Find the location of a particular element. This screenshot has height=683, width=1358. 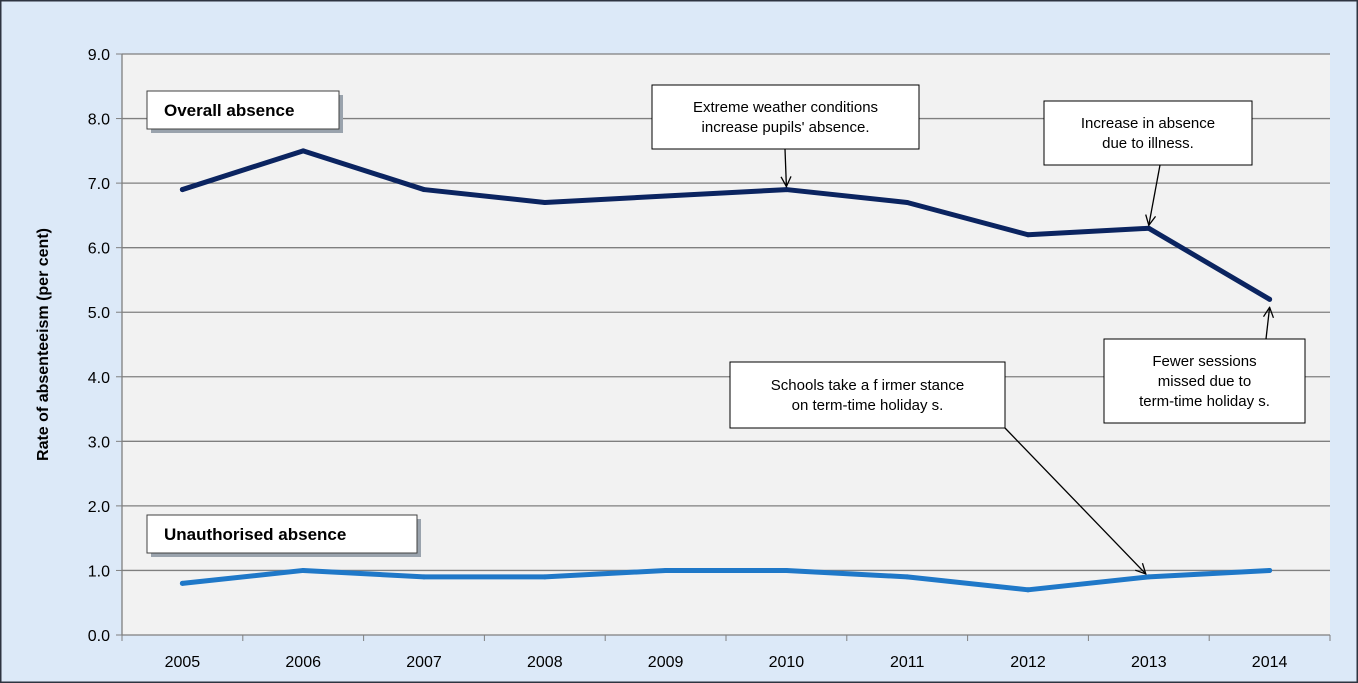

x-tick-label: 2010 is located at coordinates (787, 662).